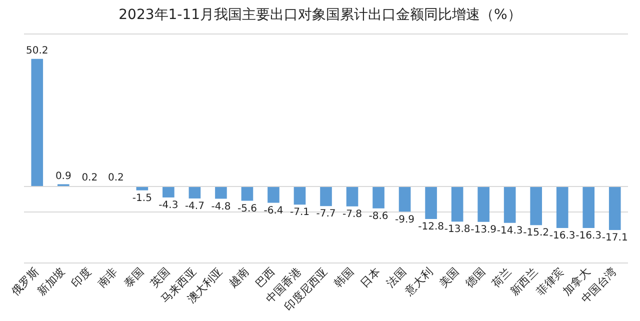 The image size is (640, 321). What do you see at coordinates (449, 277) in the screenshot?
I see `x-tick-label: 美国` at bounding box center [449, 277].